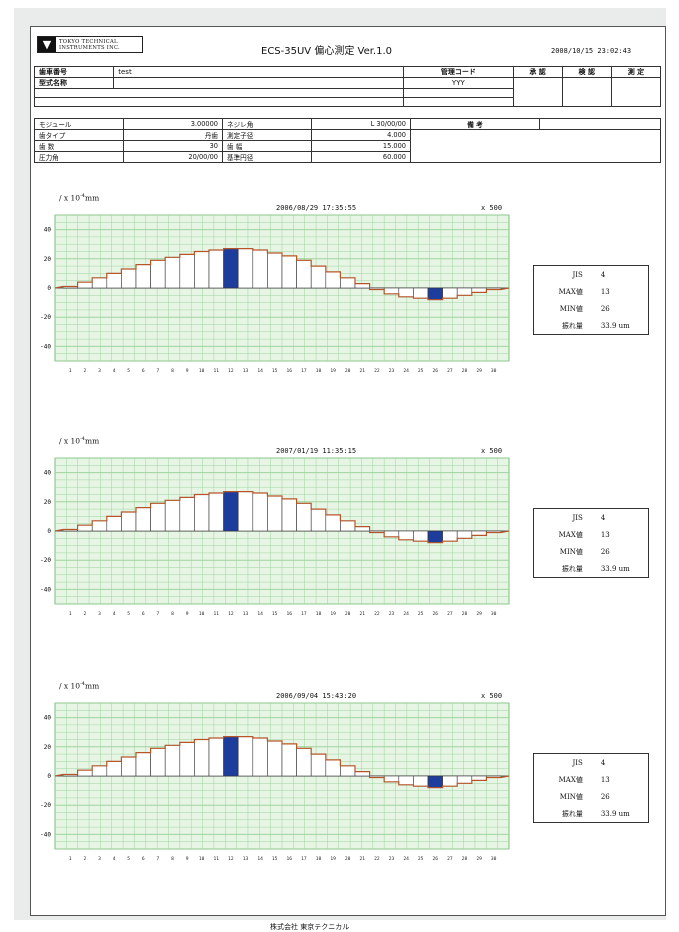 The width and height of the screenshot is (679, 932). I want to click on spec-label: 歯 数, so click(79, 146).